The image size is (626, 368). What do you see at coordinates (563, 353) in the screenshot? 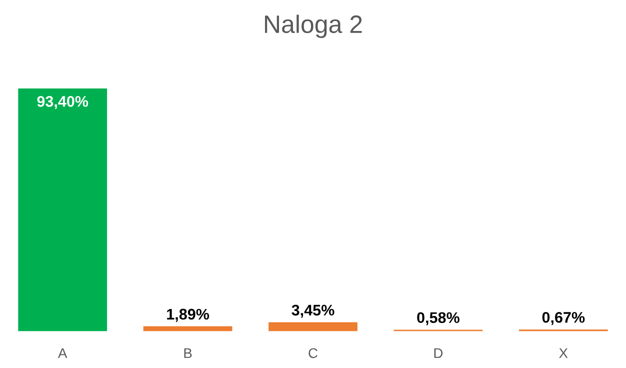
I see `x-tick-label: X` at bounding box center [563, 353].